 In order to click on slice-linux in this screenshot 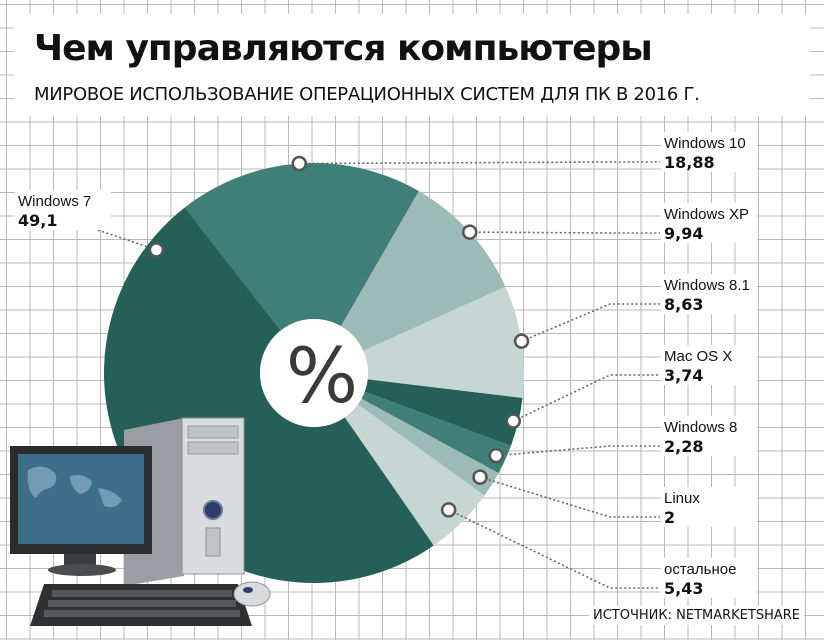, I will do `click(428, 447)`.